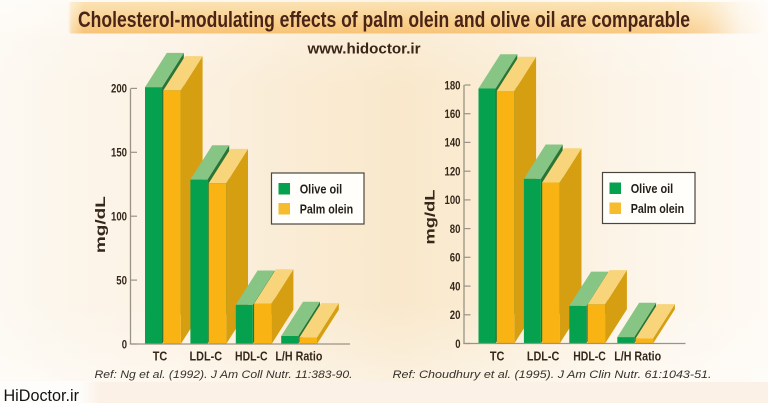 This screenshot has width=768, height=403. Describe the element at coordinates (119, 153) in the screenshot. I see `svg-text: 150` at that location.